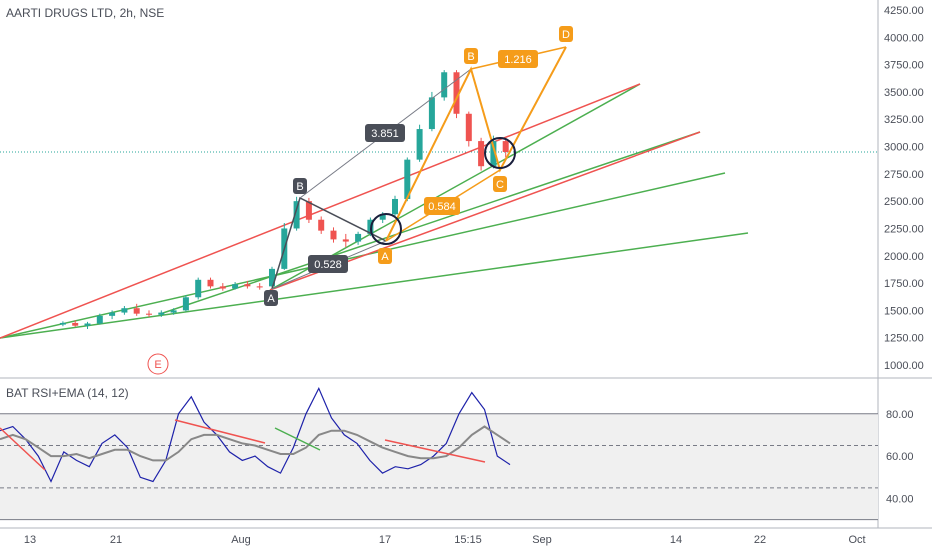 The image size is (932, 550). Describe the element at coordinates (900, 457) in the screenshot. I see `rsi-tick-label: 60.00` at that location.